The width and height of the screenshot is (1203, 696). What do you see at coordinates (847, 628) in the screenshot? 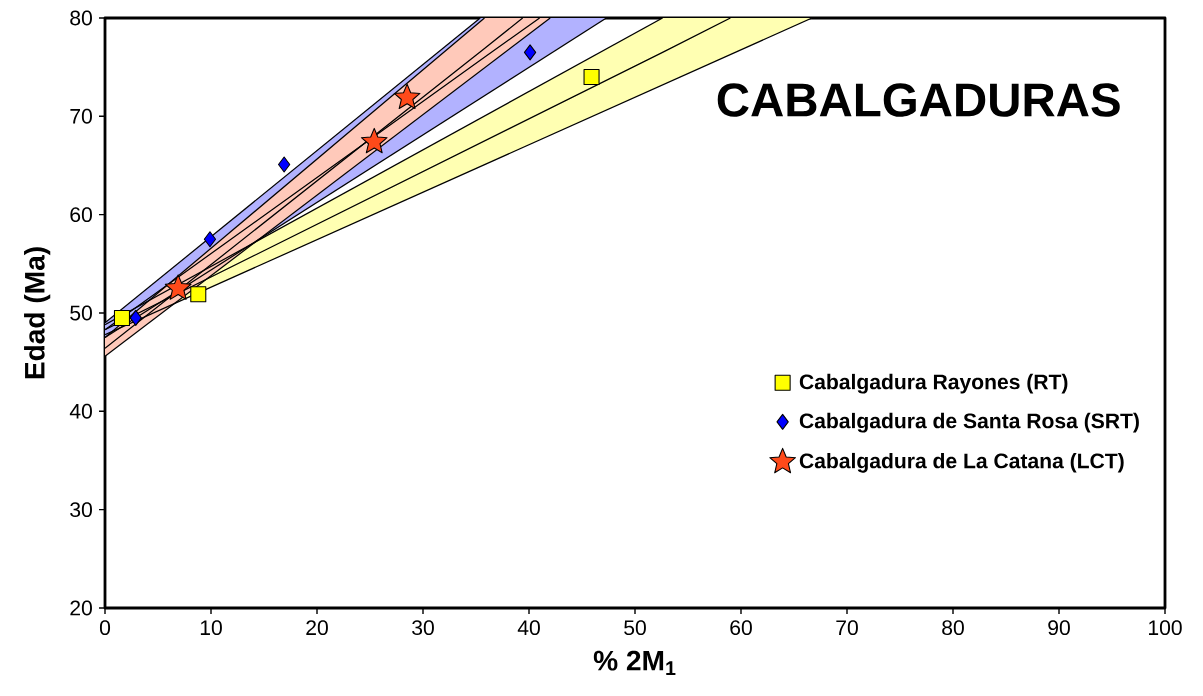
I see `x-tick-label: 70` at bounding box center [847, 628].